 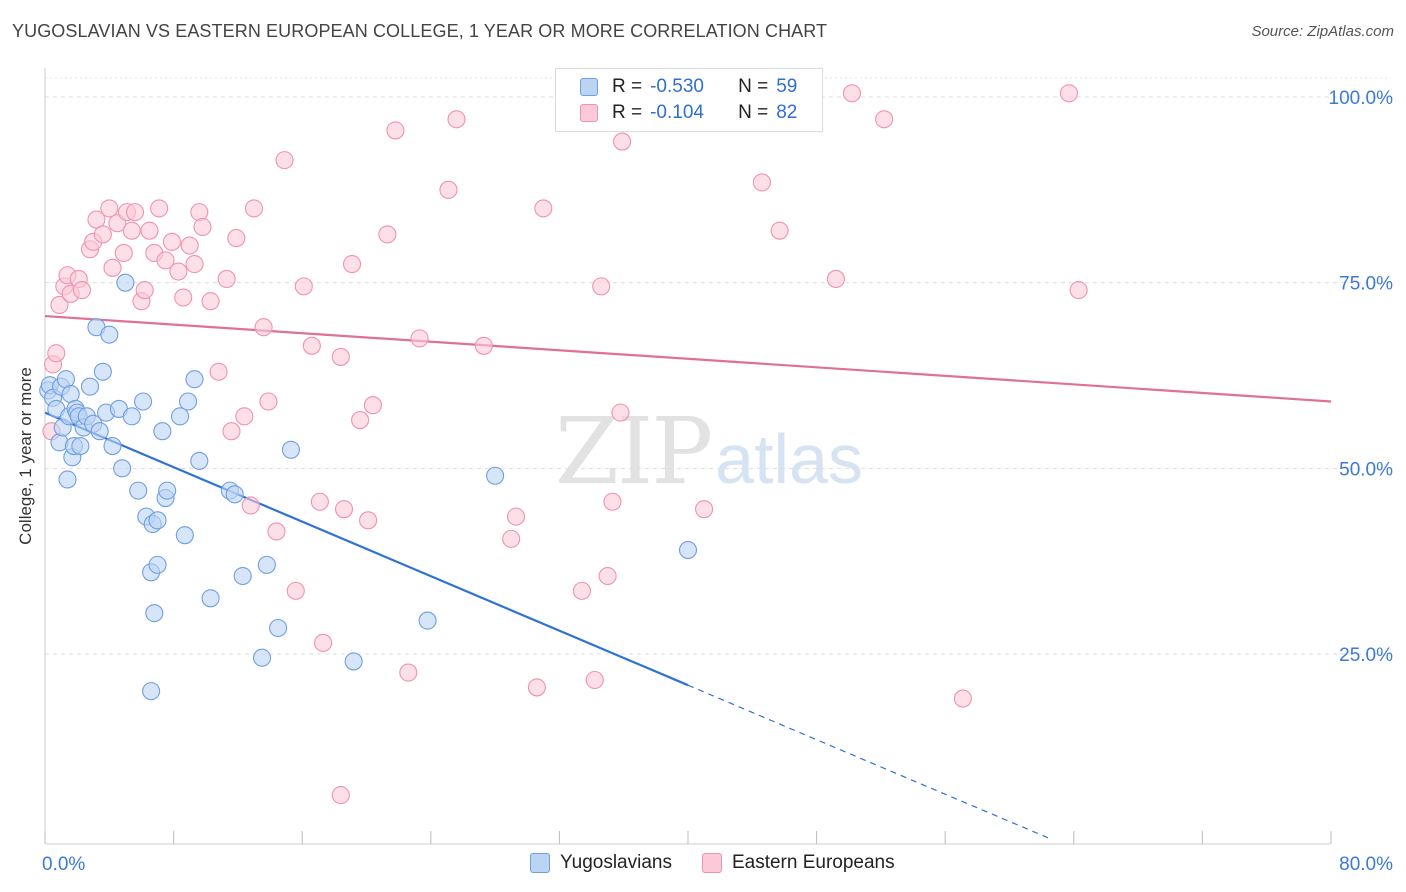 What do you see at coordinates (63, 864) in the screenshot?
I see `x-tick-label: 0.0%` at bounding box center [63, 864].